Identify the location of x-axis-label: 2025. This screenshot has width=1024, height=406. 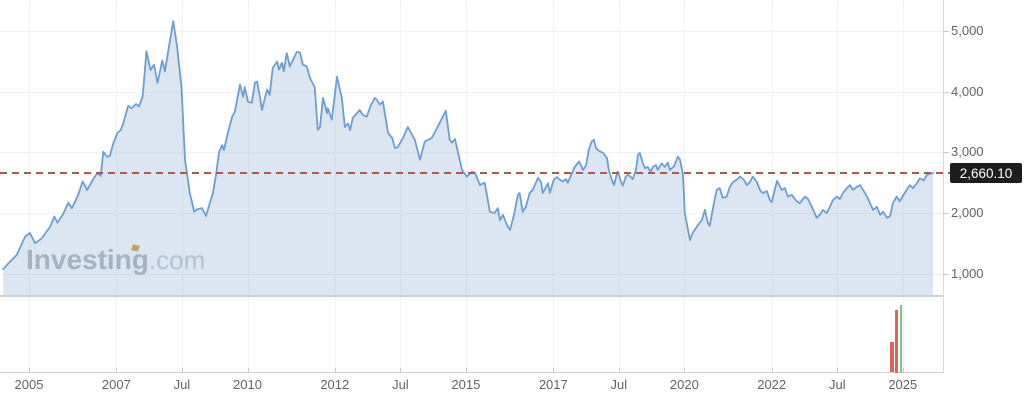
(903, 384).